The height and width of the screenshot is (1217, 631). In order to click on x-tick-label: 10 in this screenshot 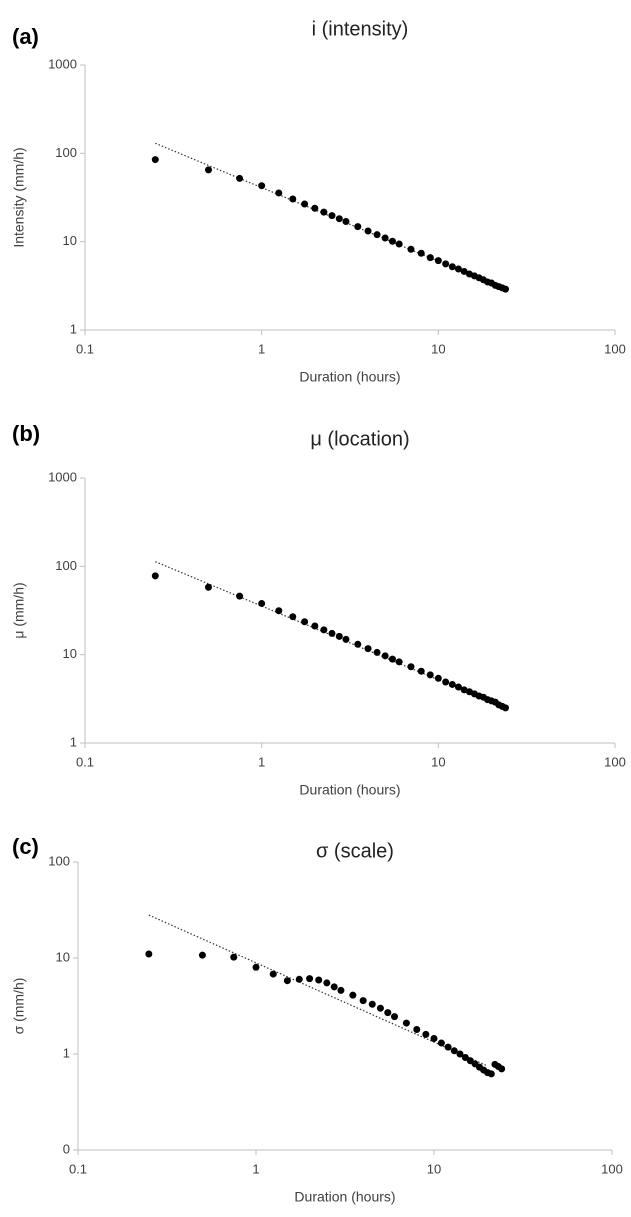, I will do `click(438, 348)`.